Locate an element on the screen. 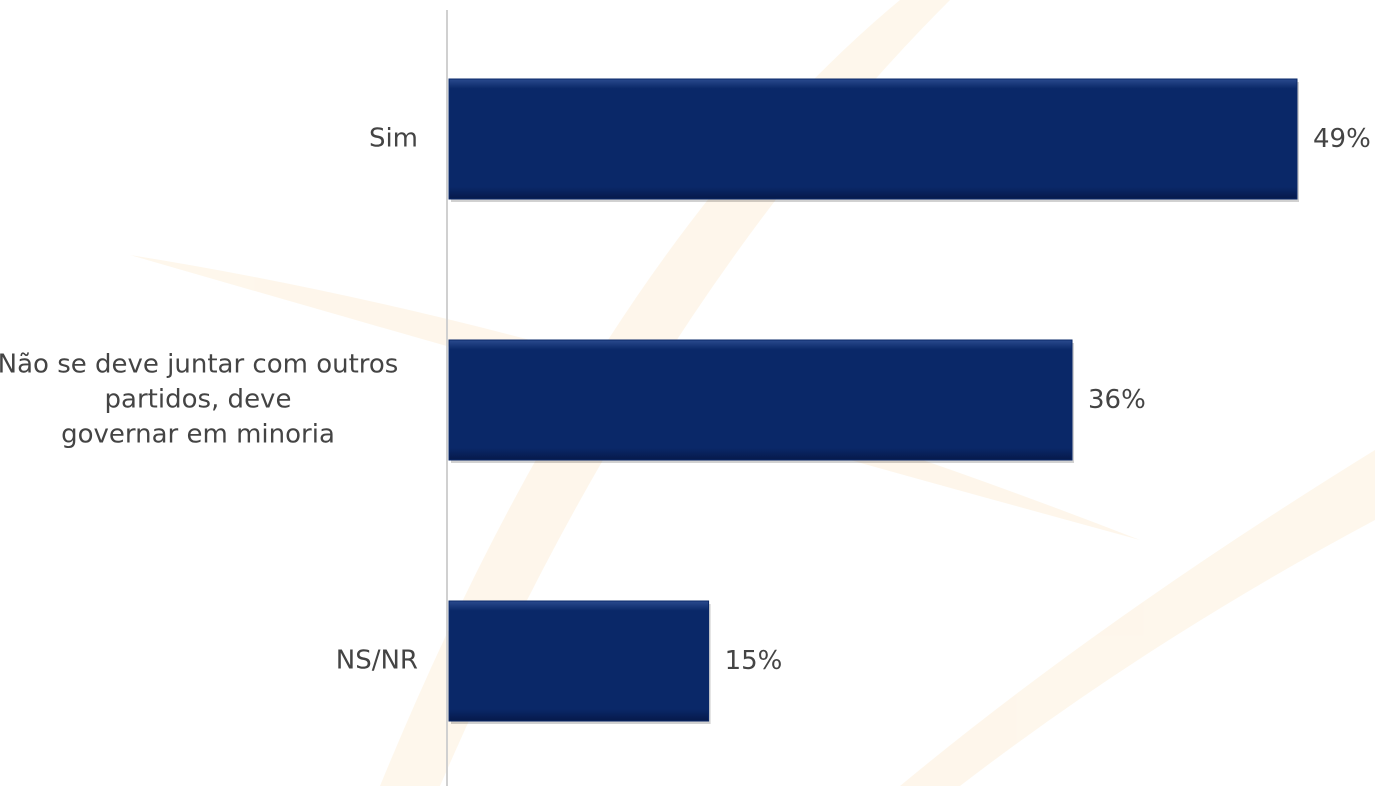  value-label: 49% is located at coordinates (1342, 139).